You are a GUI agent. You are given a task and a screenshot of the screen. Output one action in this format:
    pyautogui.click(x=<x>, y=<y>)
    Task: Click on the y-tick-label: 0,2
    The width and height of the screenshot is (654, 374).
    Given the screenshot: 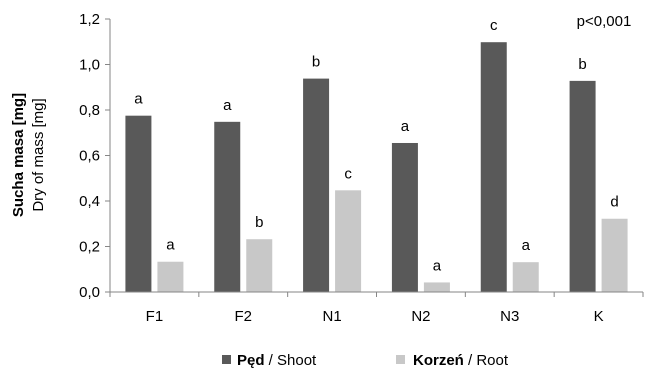 What is the action you would take?
    pyautogui.click(x=89, y=247)
    